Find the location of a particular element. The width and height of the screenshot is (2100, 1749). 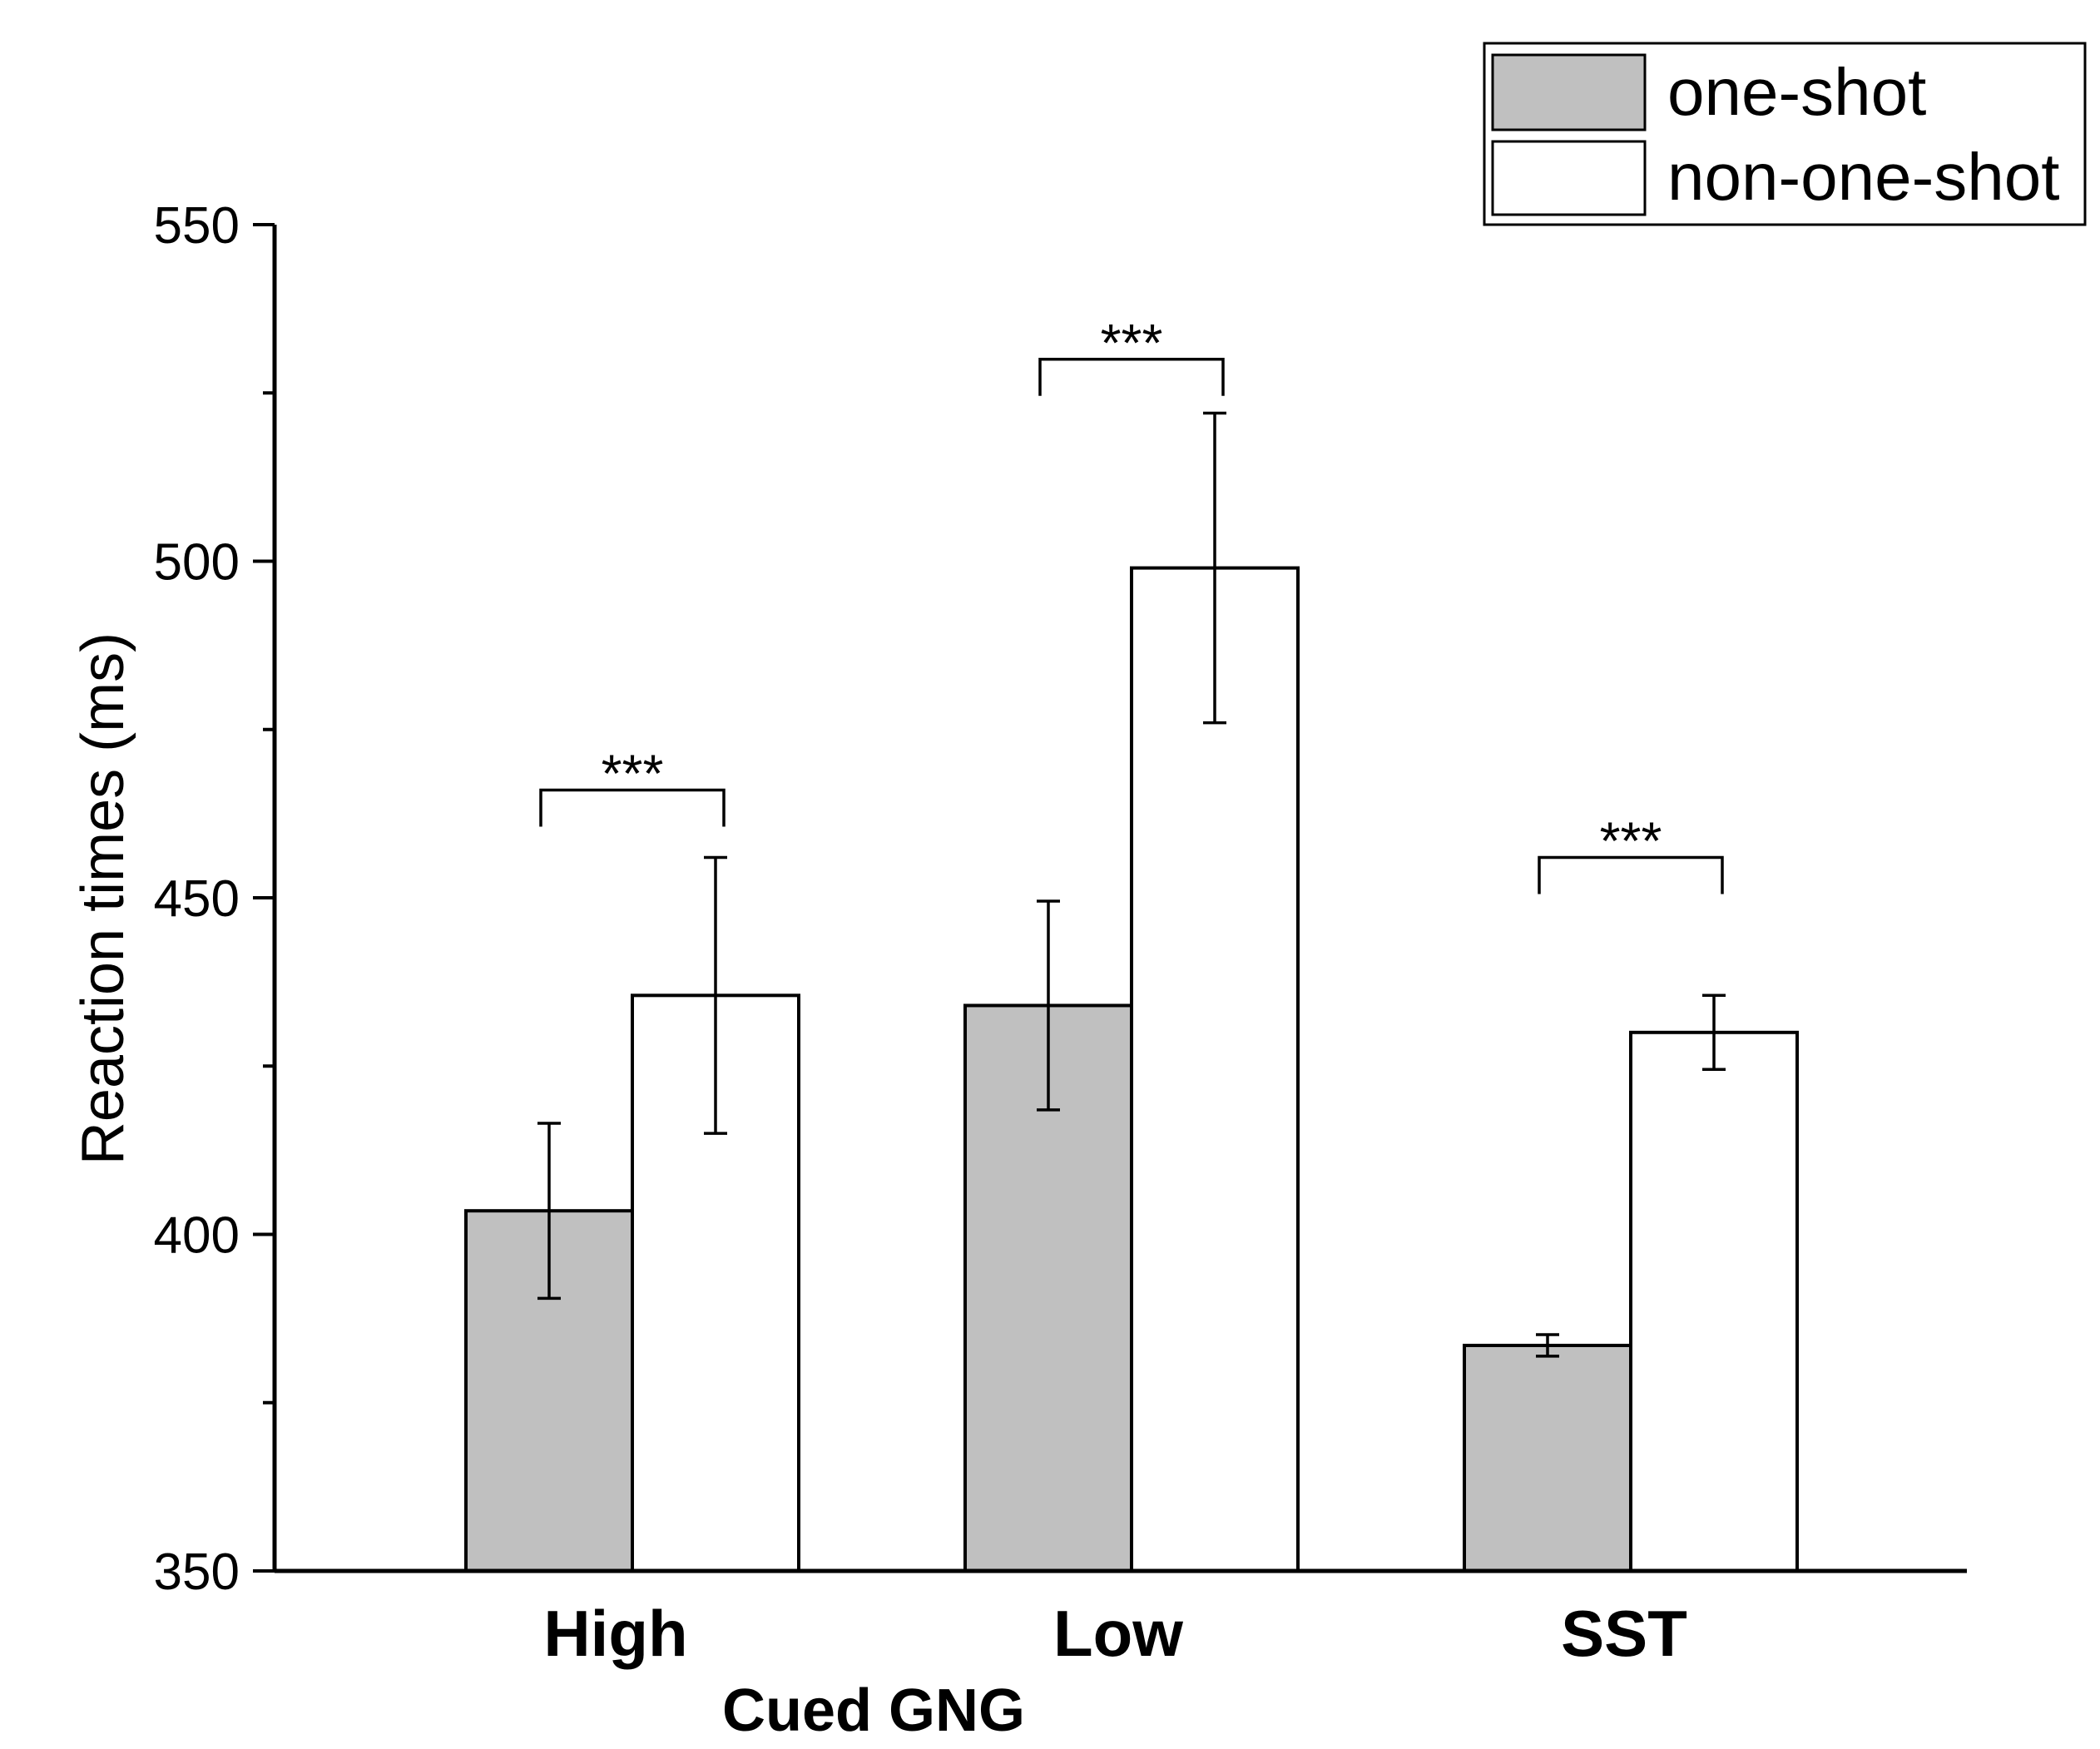

error-bar-low-one-shot is located at coordinates (1048, 1006).